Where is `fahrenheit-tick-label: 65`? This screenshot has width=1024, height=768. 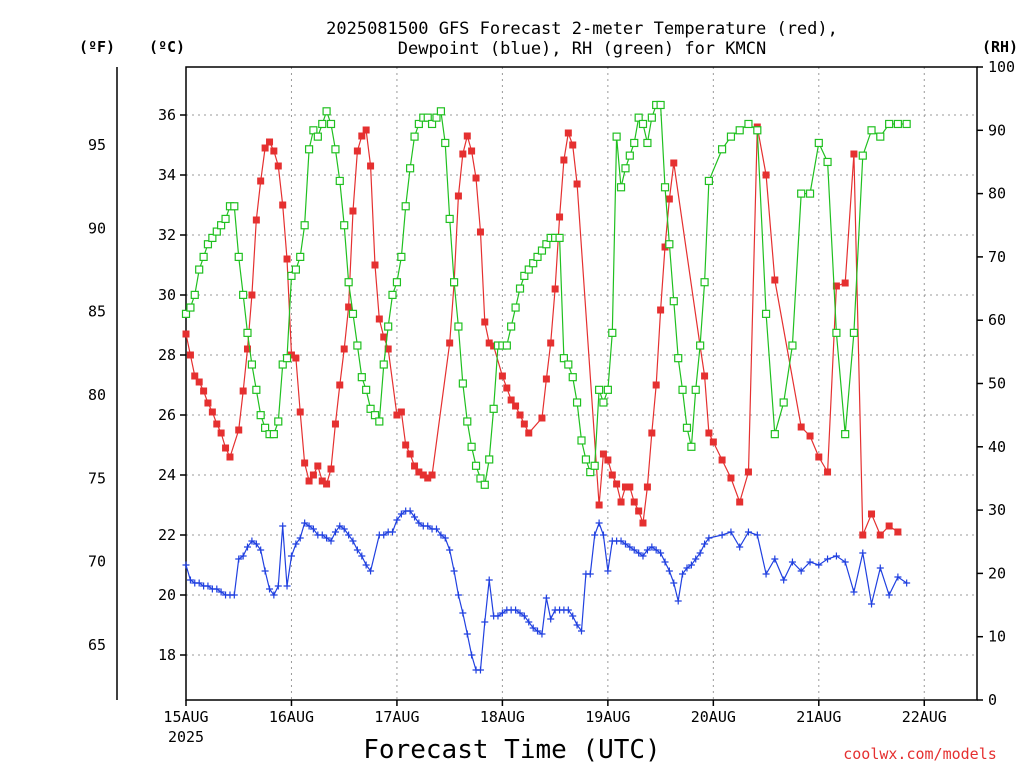
fahrenheit-tick-label: 65 is located at coordinates (97, 645).